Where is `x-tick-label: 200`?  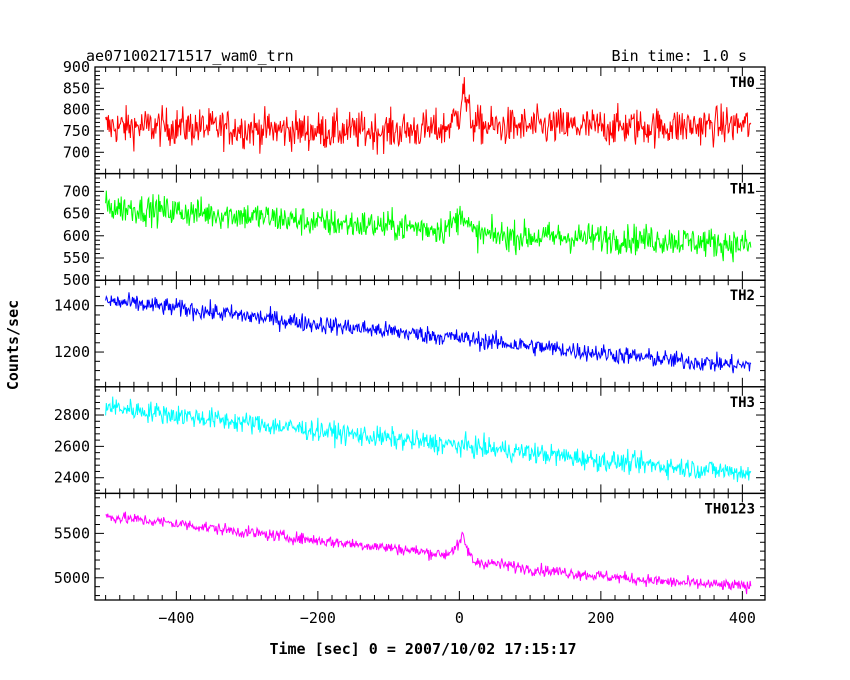
x-tick-label: 200 is located at coordinates (600, 618).